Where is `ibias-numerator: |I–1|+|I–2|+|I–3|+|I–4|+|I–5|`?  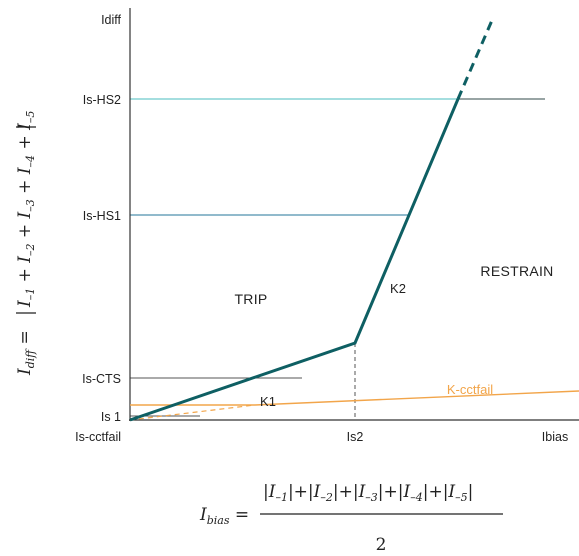 ibias-numerator: |I–1|+|I–2|+|I–3|+|I–4|+|I–5| is located at coordinates (368, 493).